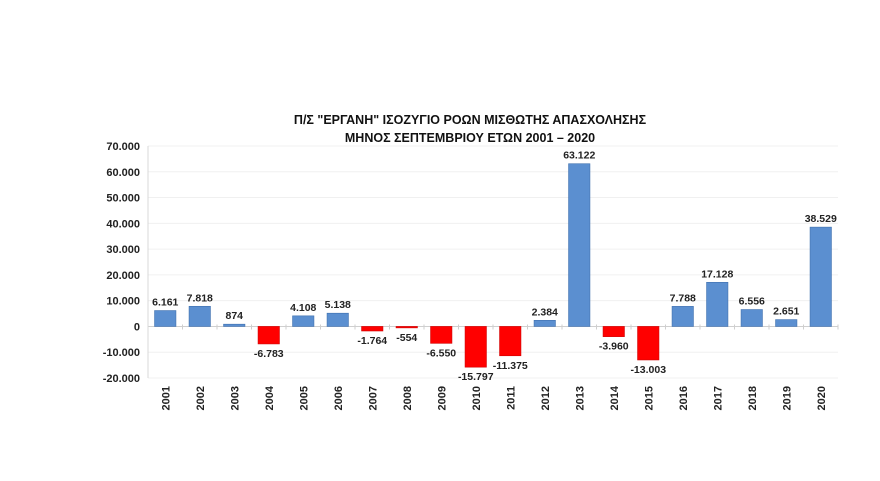 Image resolution: width=880 pixels, height=481 pixels. I want to click on bar-2009, so click(441, 335).